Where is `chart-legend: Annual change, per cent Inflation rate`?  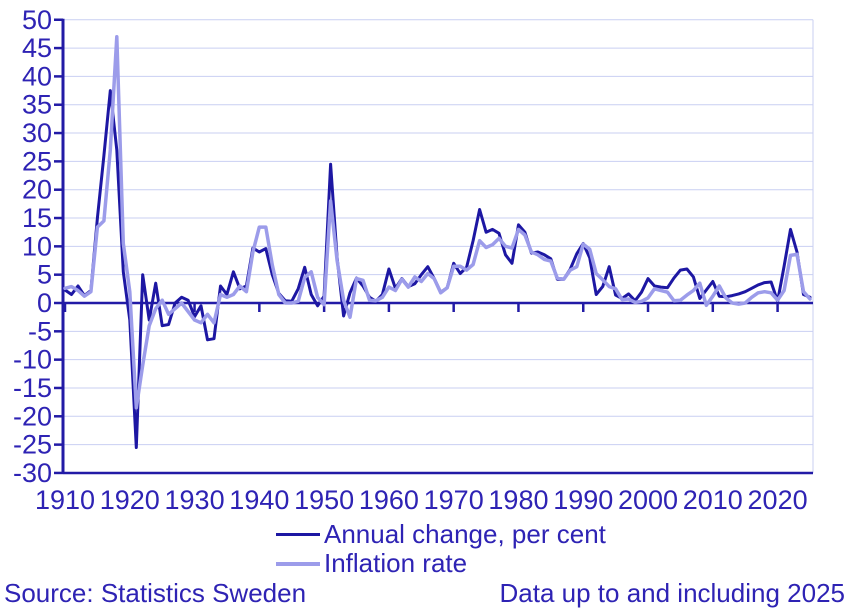
chart-legend: Annual change, per cent Inflation rate is located at coordinates (441, 549).